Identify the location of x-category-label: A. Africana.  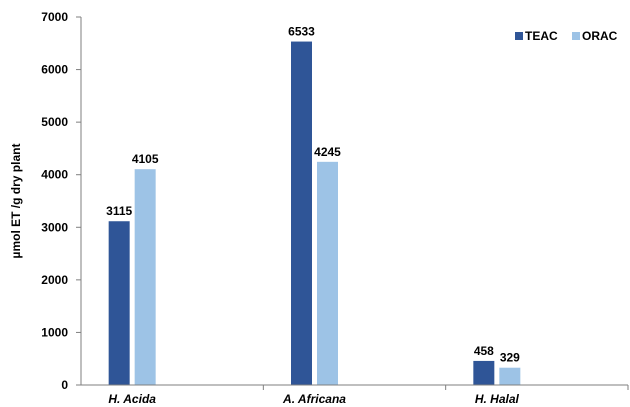
(314, 399).